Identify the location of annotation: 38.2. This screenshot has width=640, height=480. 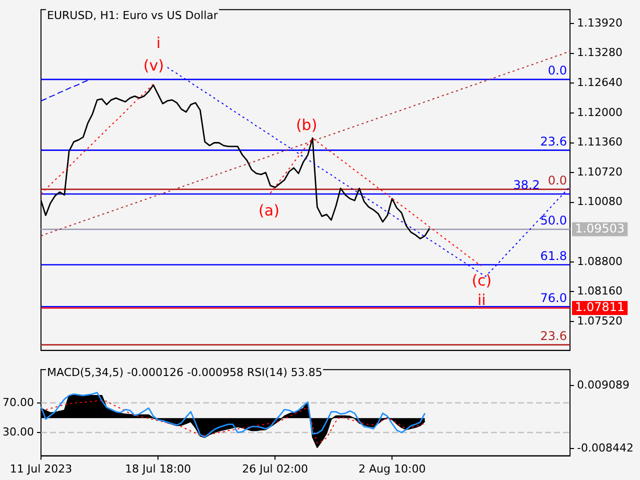
(526, 185).